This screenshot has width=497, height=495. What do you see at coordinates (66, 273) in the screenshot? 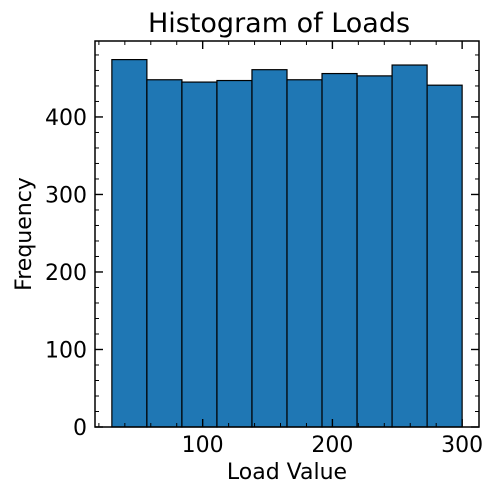
I see `y-tick-label: 200` at bounding box center [66, 273].